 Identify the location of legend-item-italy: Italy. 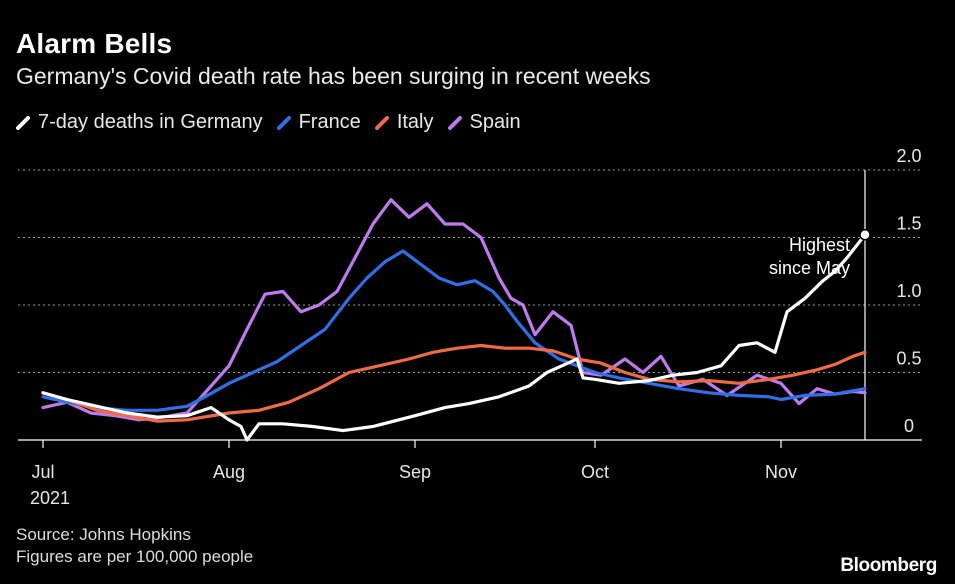
(404, 122).